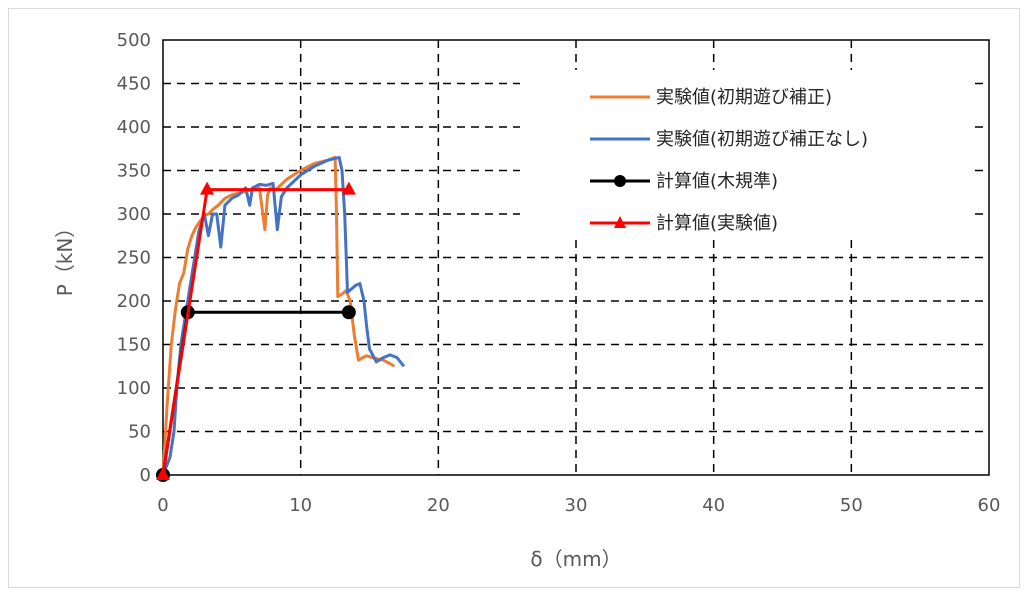  Describe the element at coordinates (162, 505) in the screenshot. I see `x-tick-label: 0` at that location.